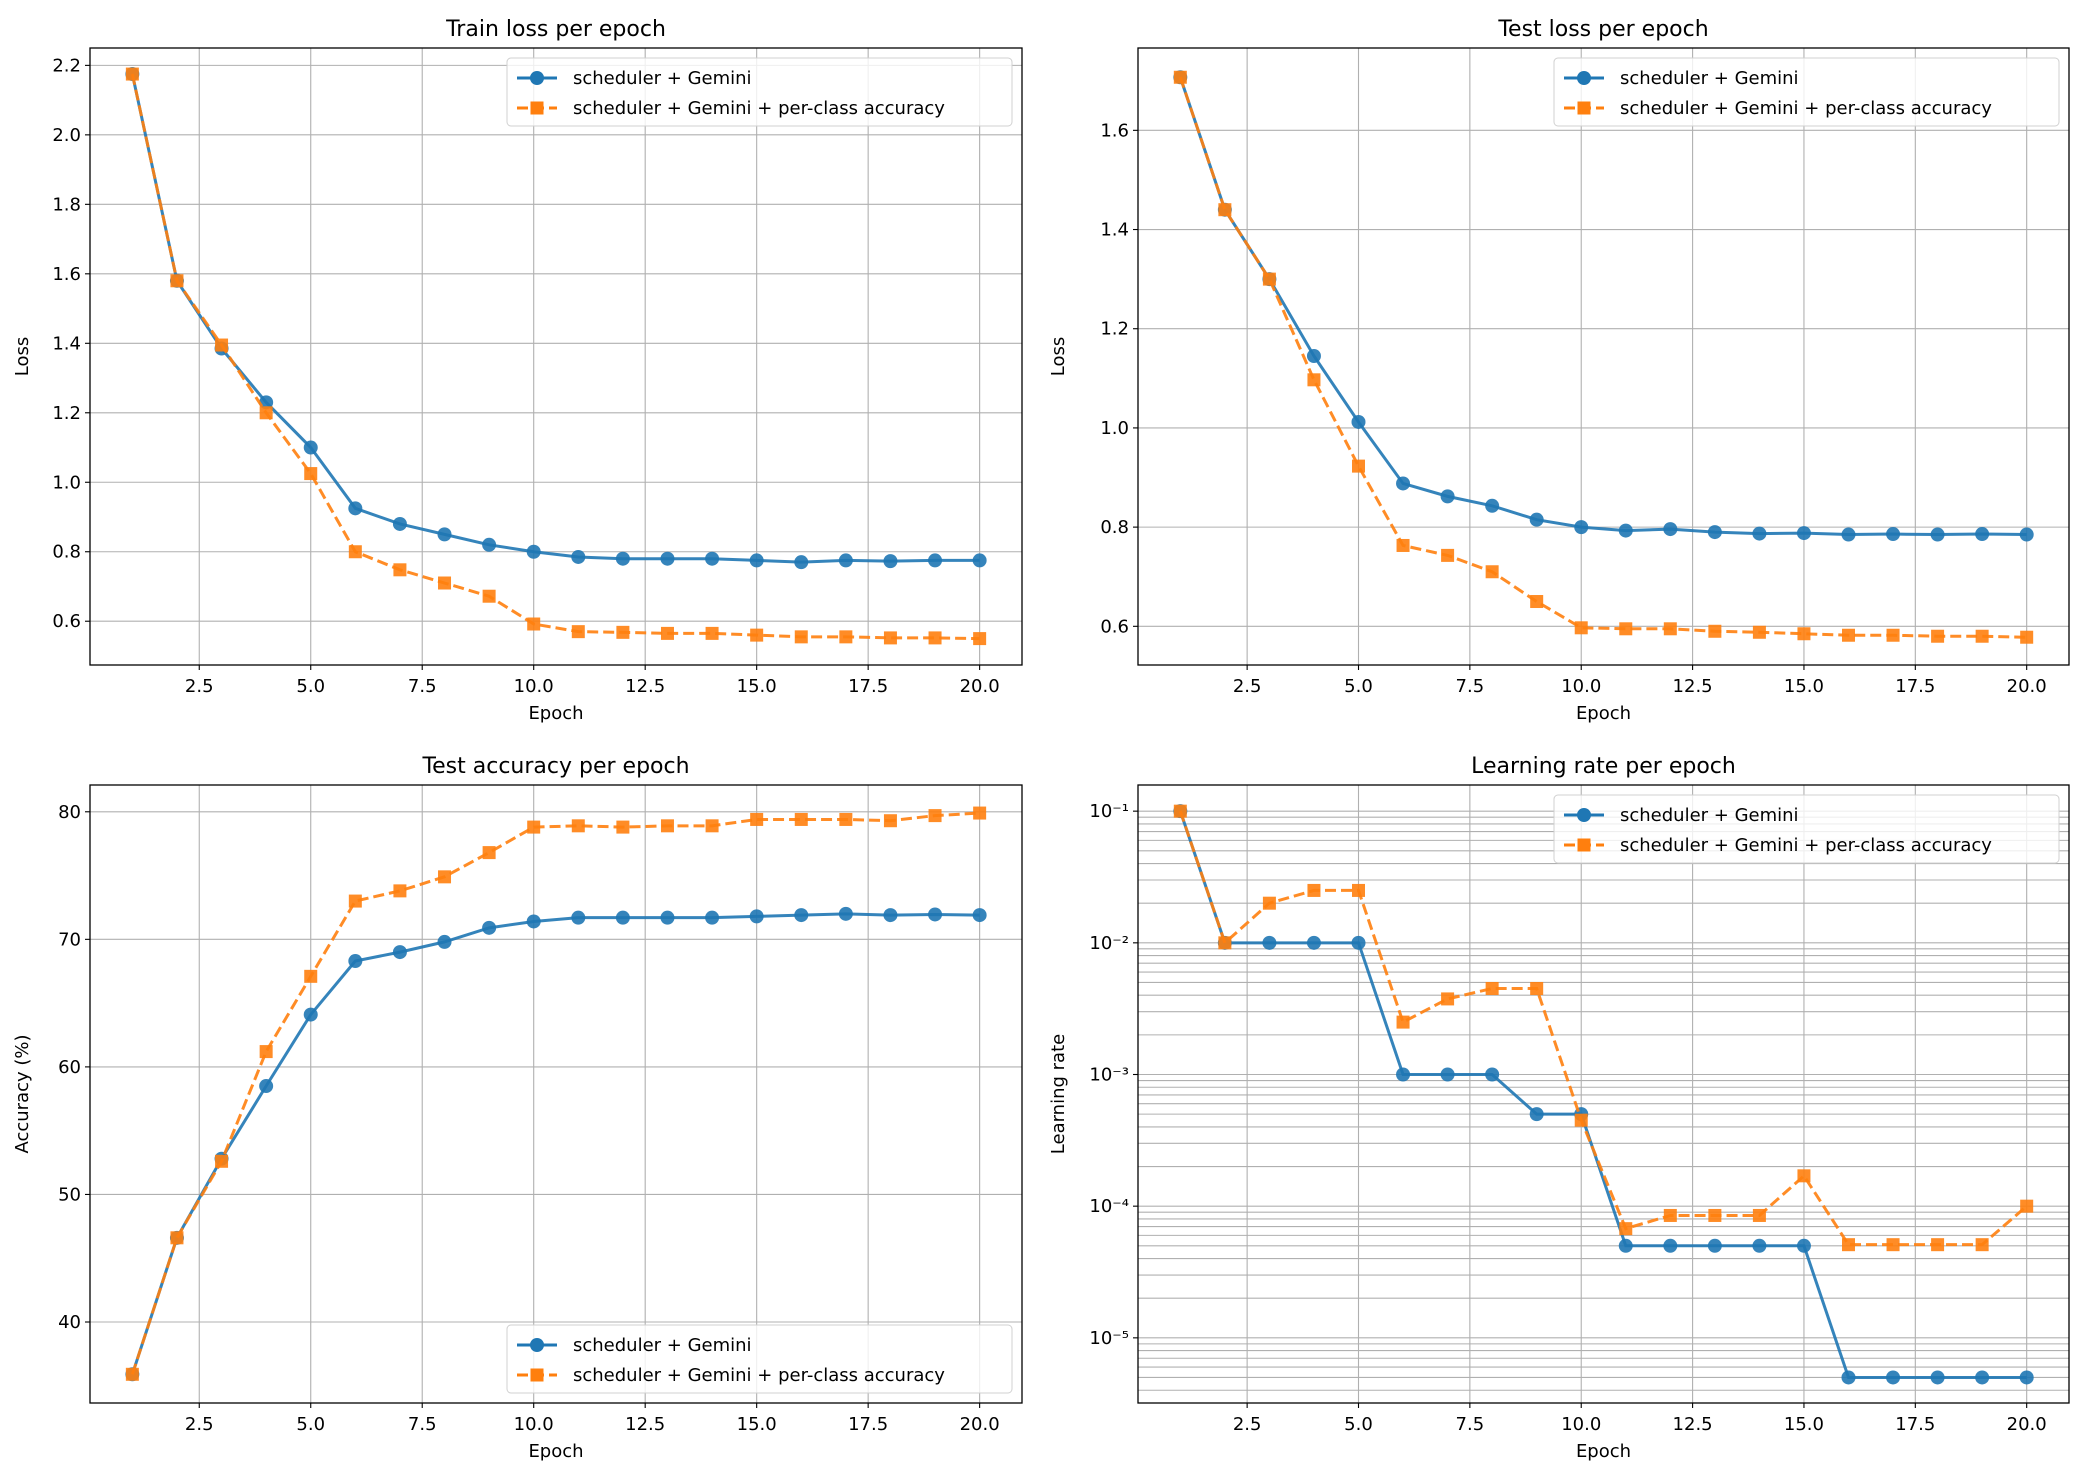 This screenshot has height=1482, width=2084. Describe the element at coordinates (555, 29) in the screenshot. I see `chart-title: Train loss per epoch` at that location.